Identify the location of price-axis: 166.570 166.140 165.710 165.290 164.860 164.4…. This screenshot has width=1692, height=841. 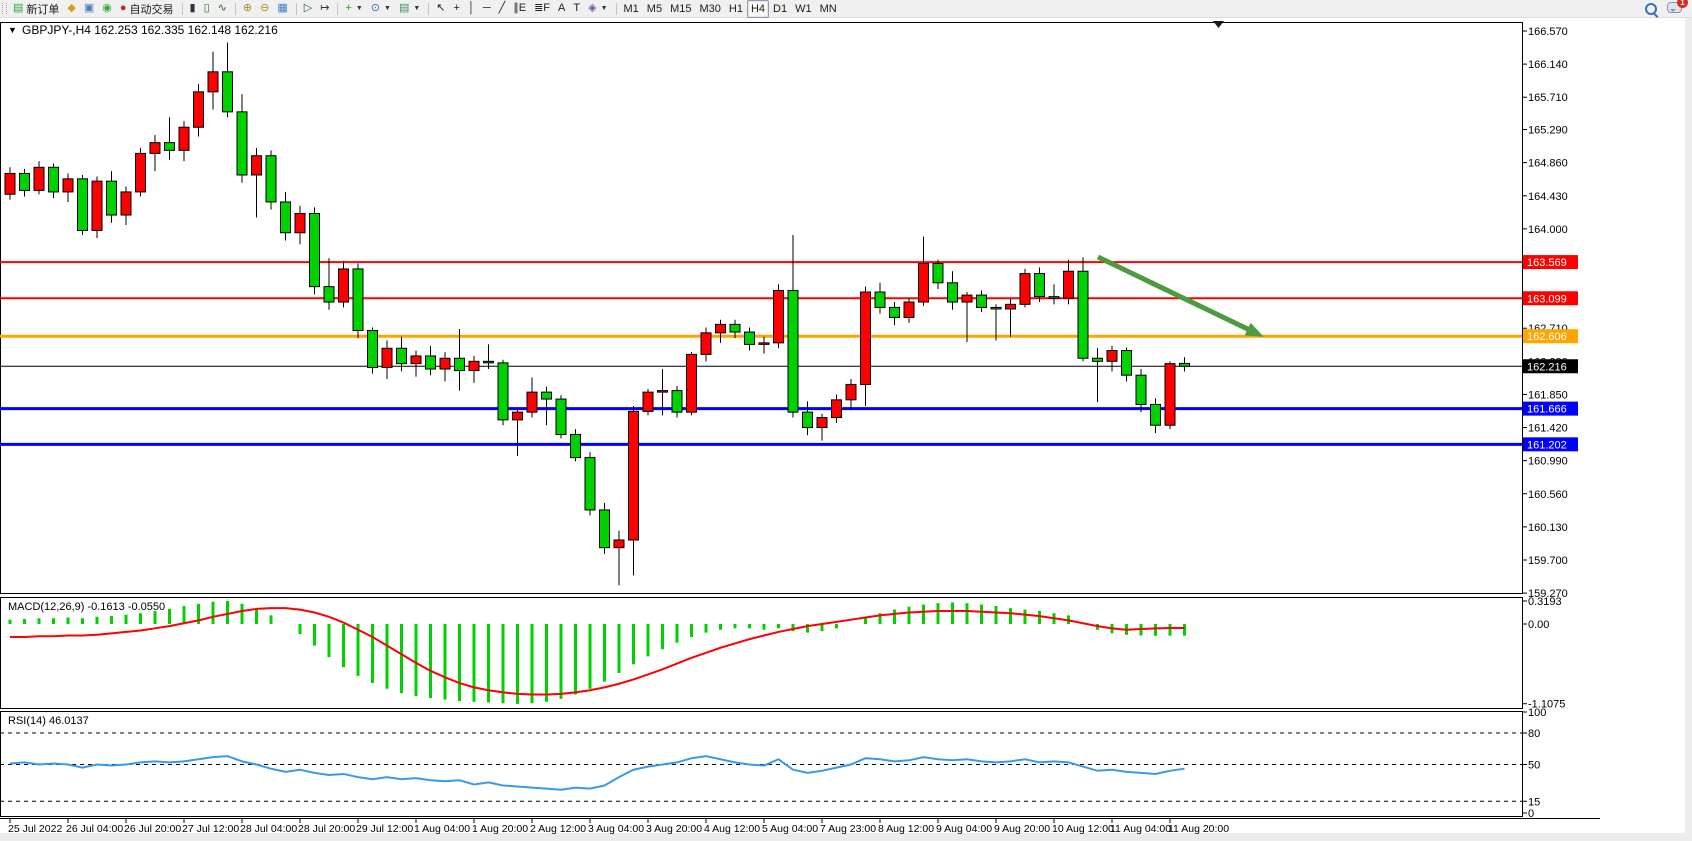
(1545, 313).